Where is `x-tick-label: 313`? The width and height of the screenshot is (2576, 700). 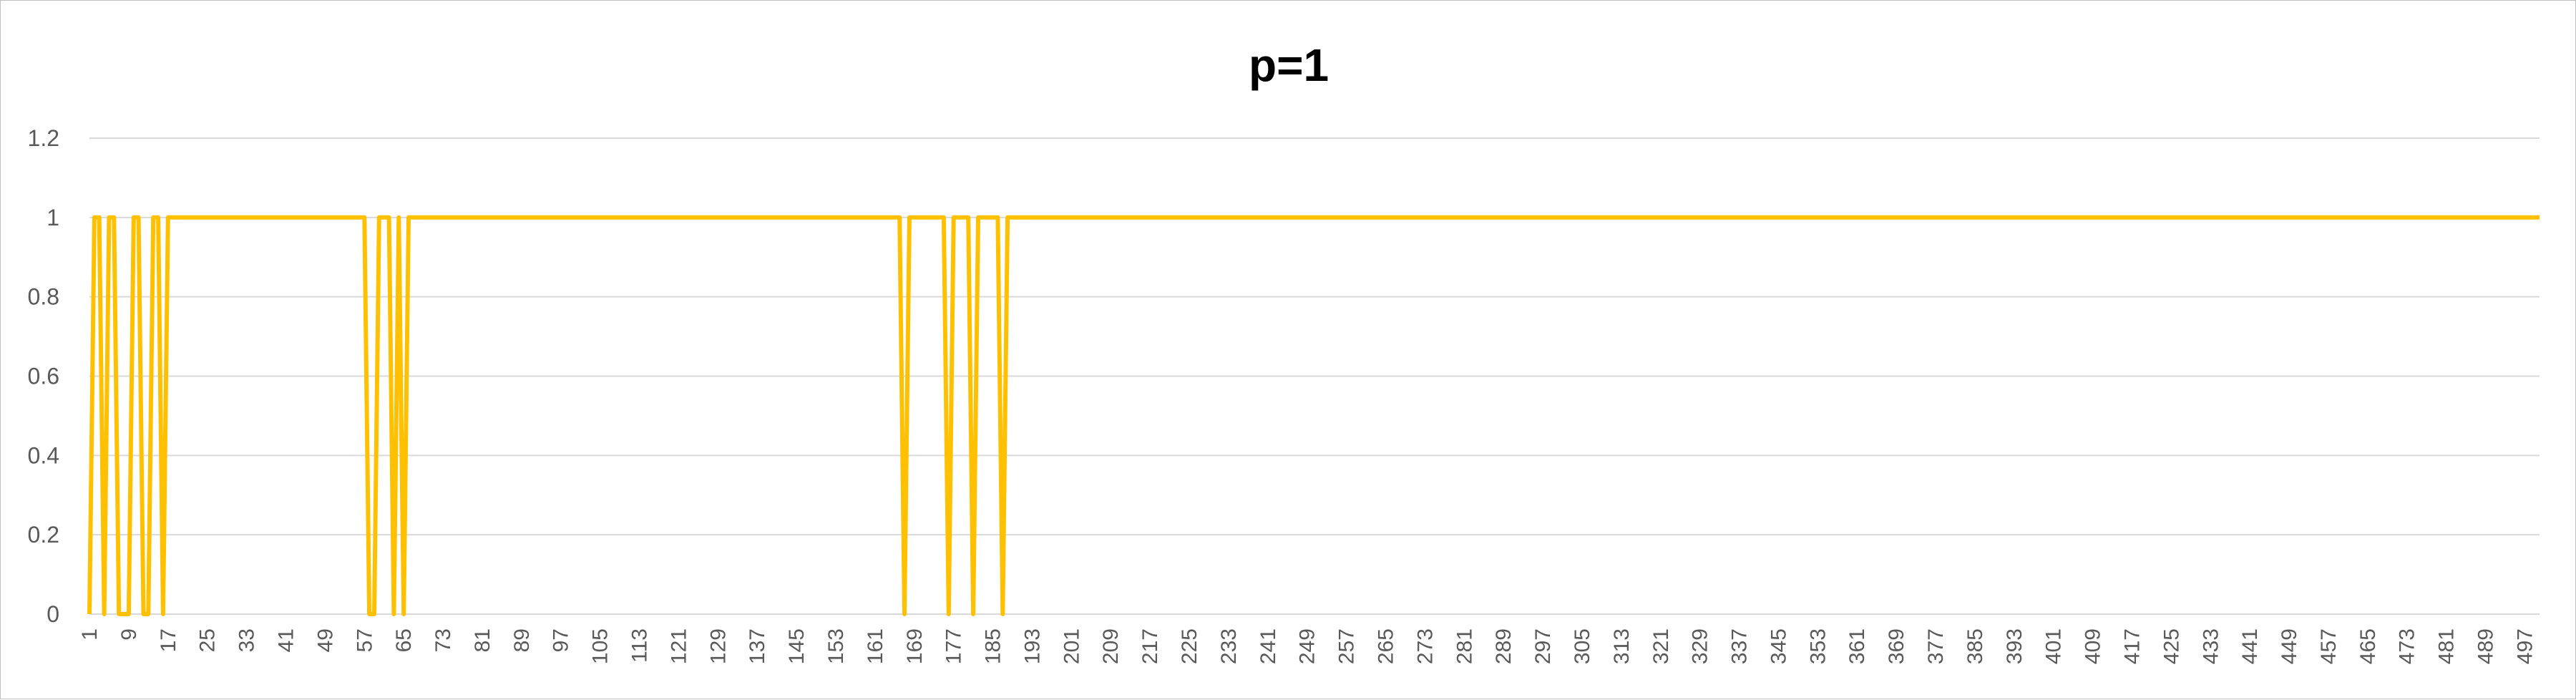 x-tick-label: 313 is located at coordinates (1622, 646).